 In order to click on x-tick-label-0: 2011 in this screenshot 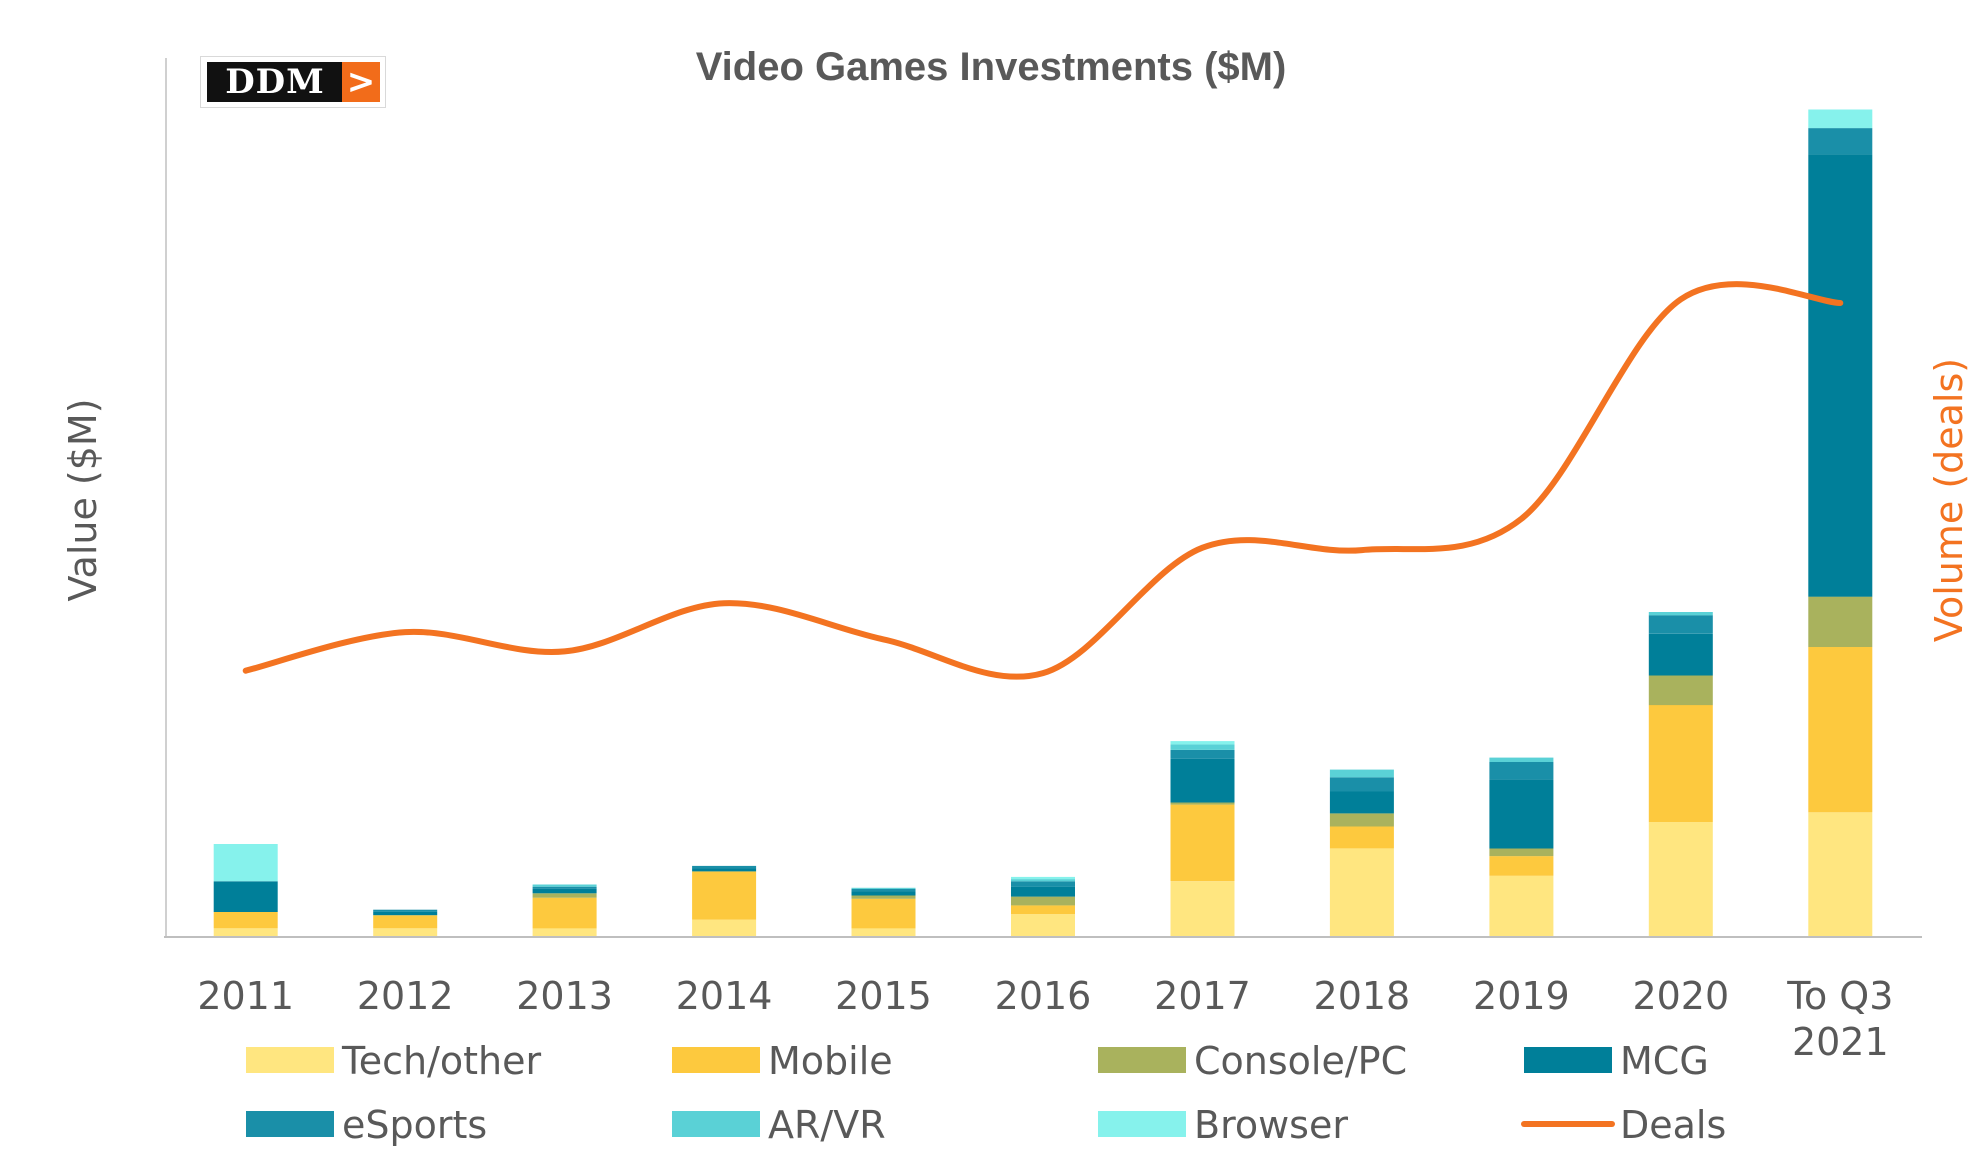, I will do `click(245, 996)`.